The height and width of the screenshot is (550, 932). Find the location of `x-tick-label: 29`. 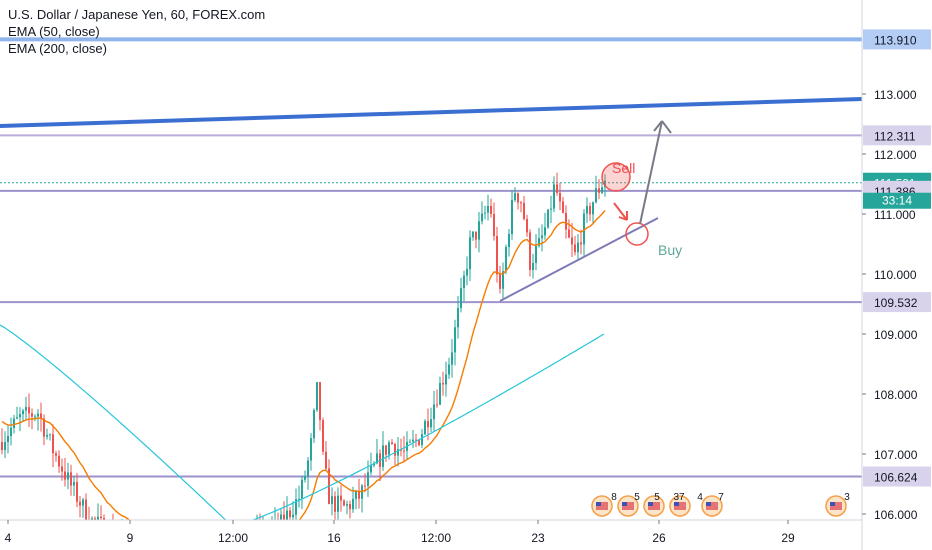

x-tick-label: 29 is located at coordinates (788, 538).